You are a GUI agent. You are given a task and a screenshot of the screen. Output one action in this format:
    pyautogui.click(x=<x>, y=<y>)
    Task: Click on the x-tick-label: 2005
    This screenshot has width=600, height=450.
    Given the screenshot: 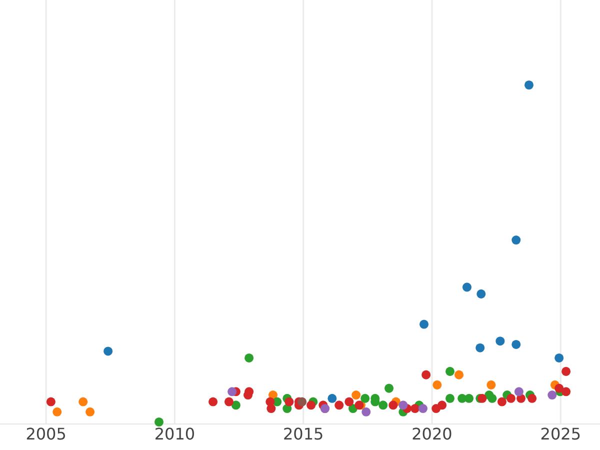 What is the action you would take?
    pyautogui.click(x=46, y=434)
    